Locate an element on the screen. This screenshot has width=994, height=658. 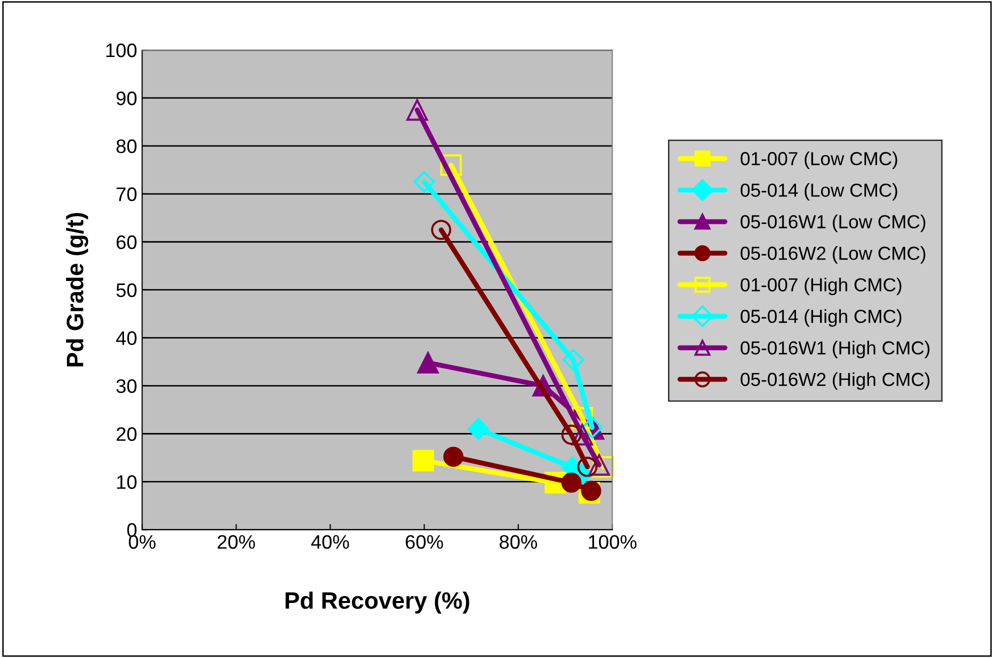
x-axis-title: Pd Recovery (%) is located at coordinates (378, 603).